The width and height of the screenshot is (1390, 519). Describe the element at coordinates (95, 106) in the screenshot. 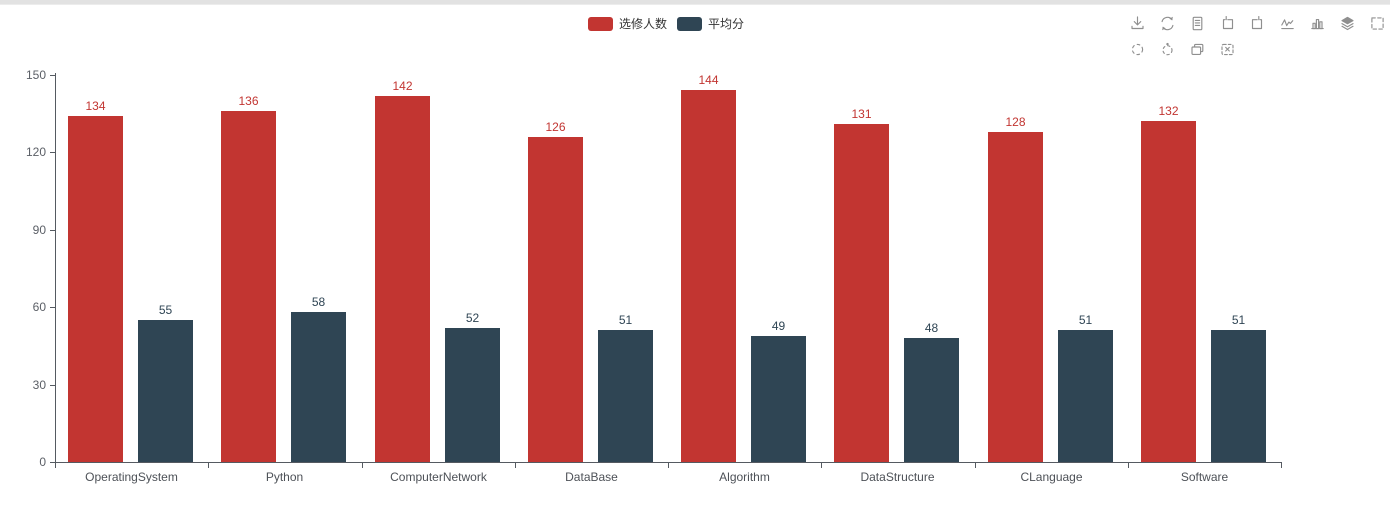

I see `bar-value-label: 134` at that location.